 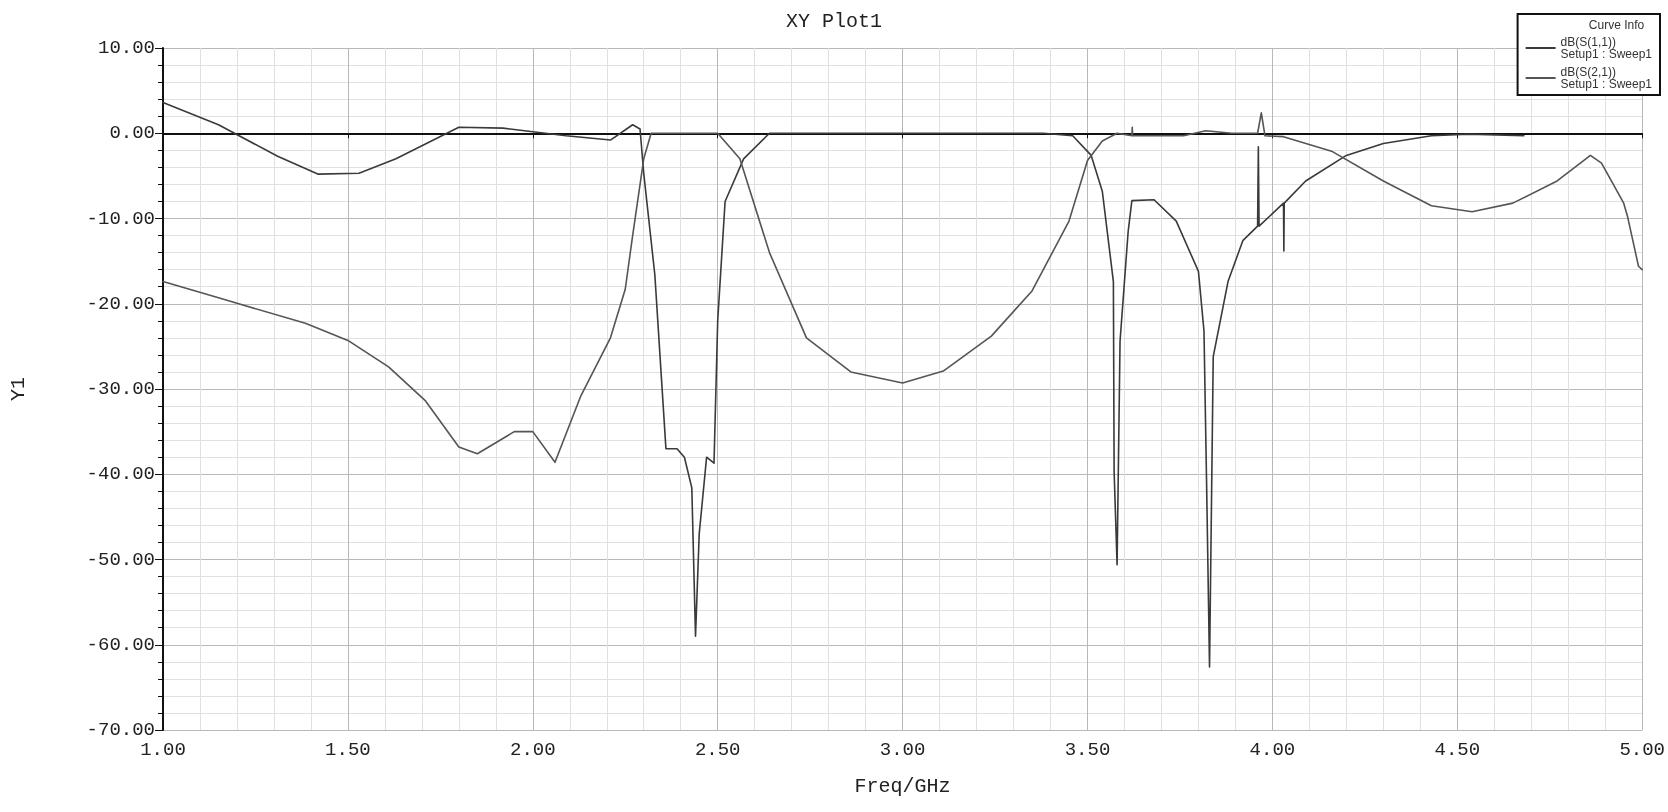 What do you see at coordinates (1606, 48) in the screenshot?
I see `legend-label: dB(S(1,1)) Setup1 : Sweep1` at bounding box center [1606, 48].